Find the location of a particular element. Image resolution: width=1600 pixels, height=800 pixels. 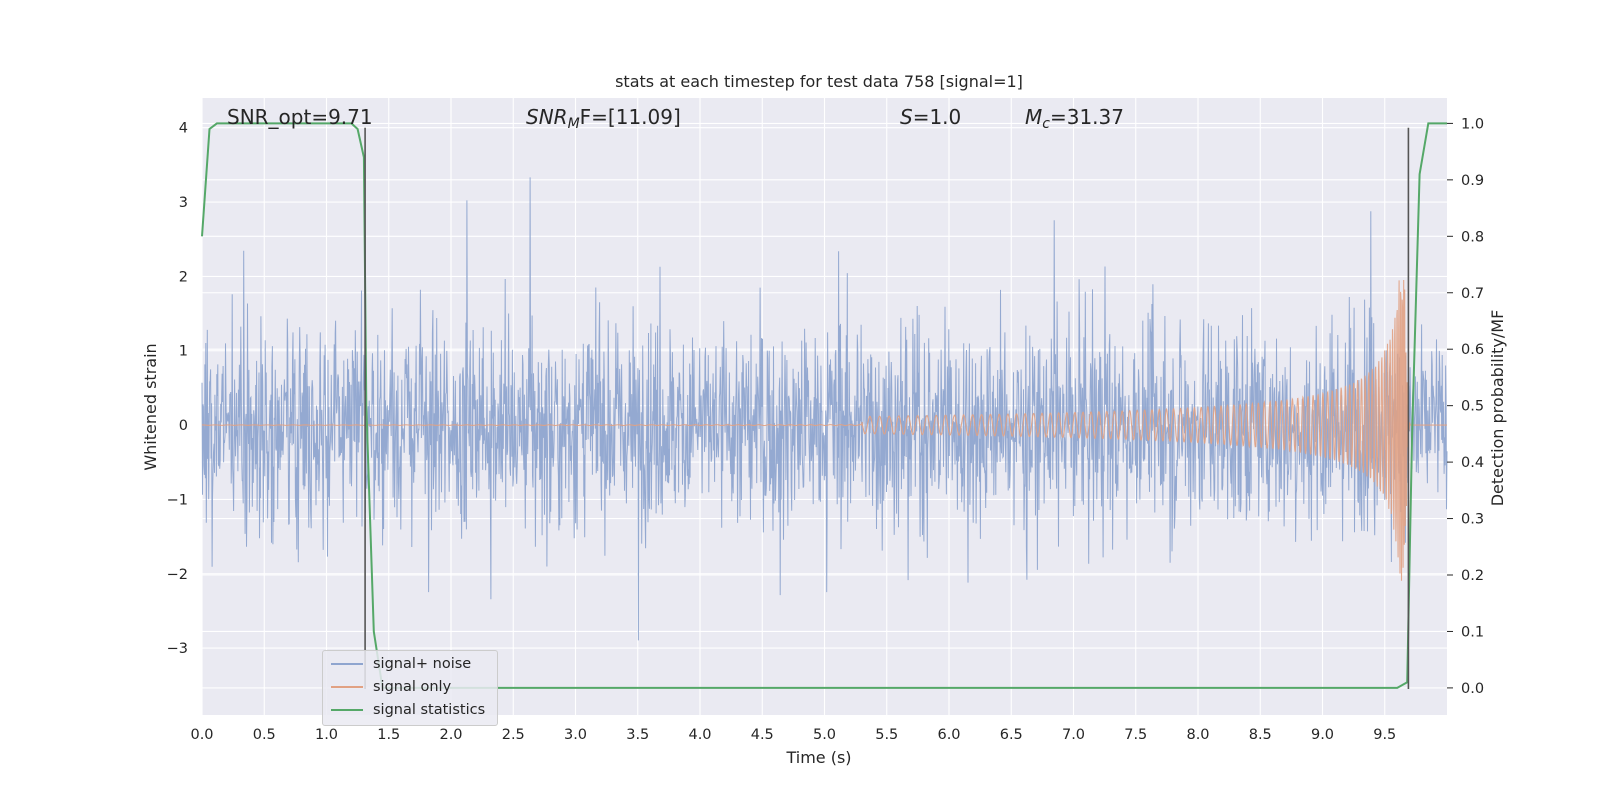

x-tick-label: 9.5 is located at coordinates (1384, 735).